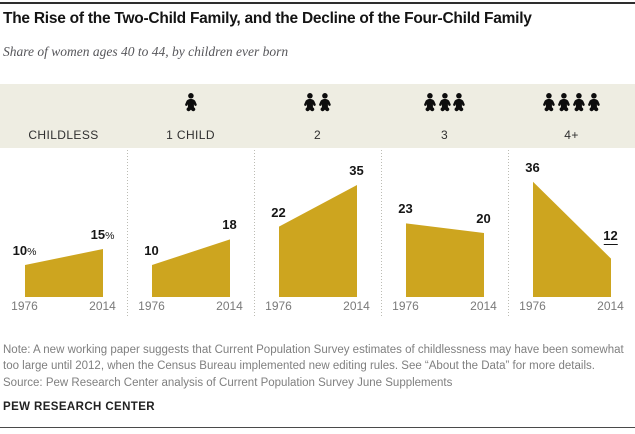 The image size is (635, 434). I want to click on value-label-end: 15%, so click(102, 234).